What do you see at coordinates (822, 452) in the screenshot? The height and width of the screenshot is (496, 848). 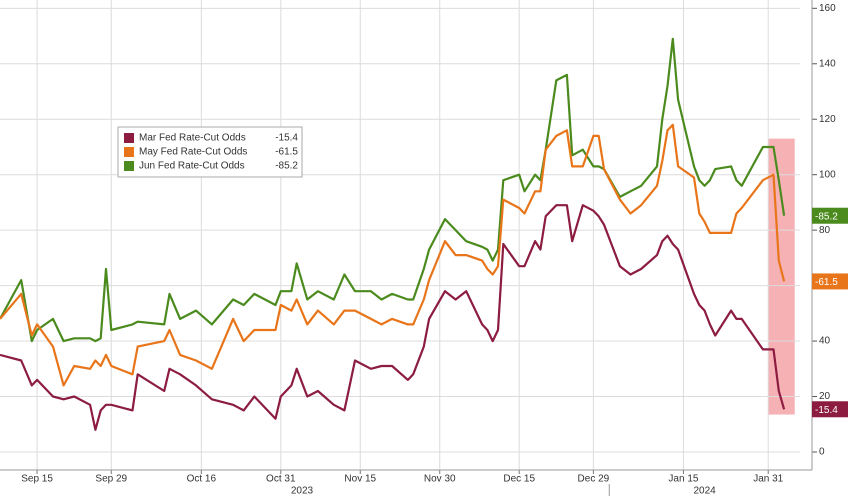 I see `y-tick-label: 0` at bounding box center [822, 452].